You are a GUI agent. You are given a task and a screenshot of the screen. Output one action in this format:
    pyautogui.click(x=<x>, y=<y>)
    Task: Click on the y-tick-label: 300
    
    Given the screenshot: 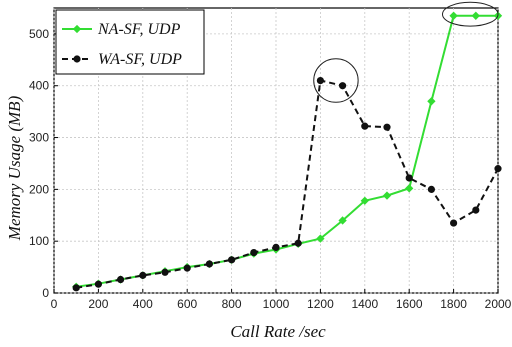 What is the action you would take?
    pyautogui.click(x=39, y=138)
    